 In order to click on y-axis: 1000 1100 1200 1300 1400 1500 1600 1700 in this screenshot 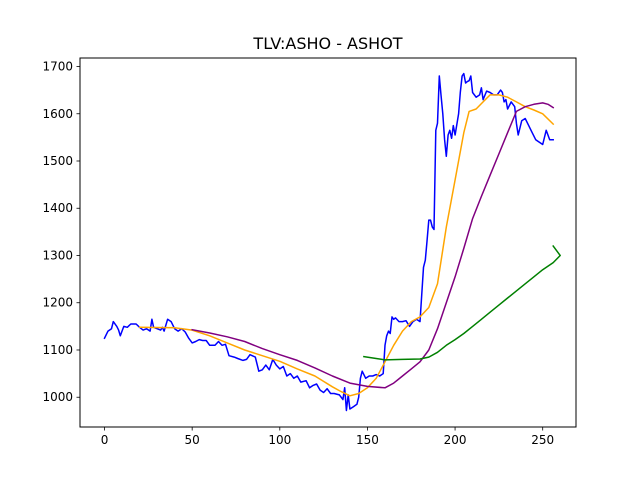, I will do `click(61, 232)`.